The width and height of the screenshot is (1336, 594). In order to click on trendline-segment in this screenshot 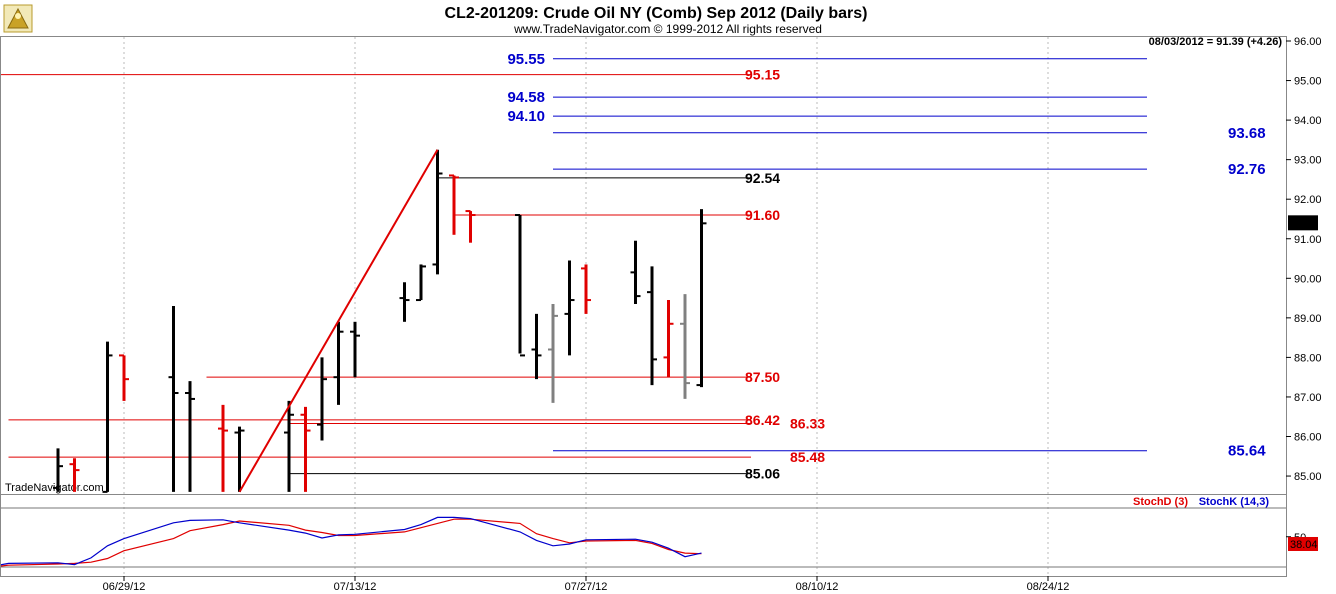, I will do `click(338, 321)`.